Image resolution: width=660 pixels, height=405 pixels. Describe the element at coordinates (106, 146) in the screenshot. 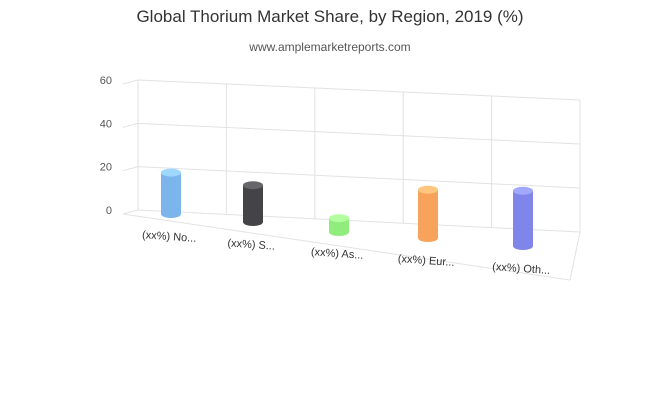

I see `y-axis-ticks: 0 20 40 60` at that location.